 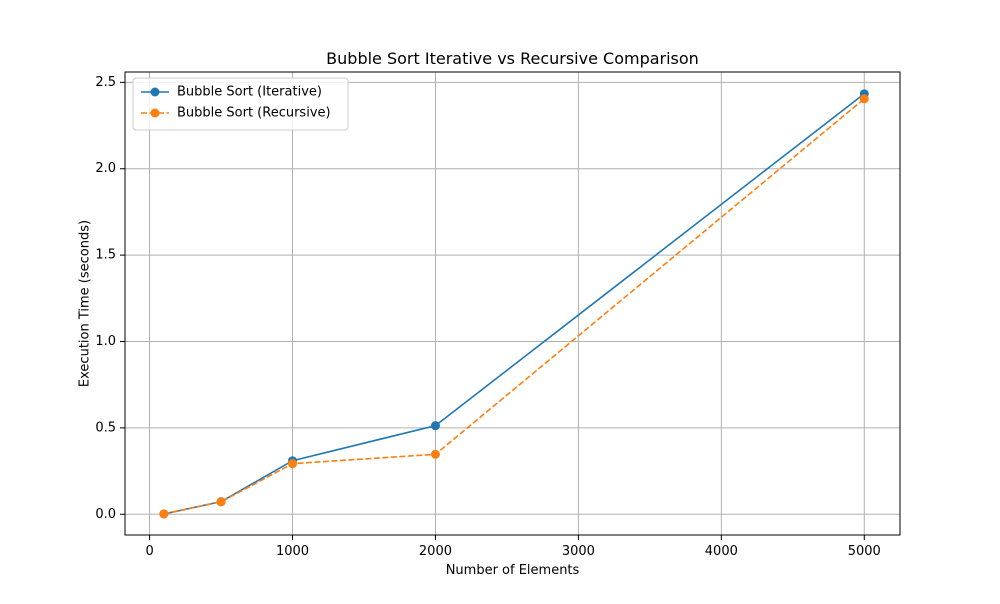 What do you see at coordinates (105, 341) in the screenshot?
I see `y-tick-label: 1.0` at bounding box center [105, 341].